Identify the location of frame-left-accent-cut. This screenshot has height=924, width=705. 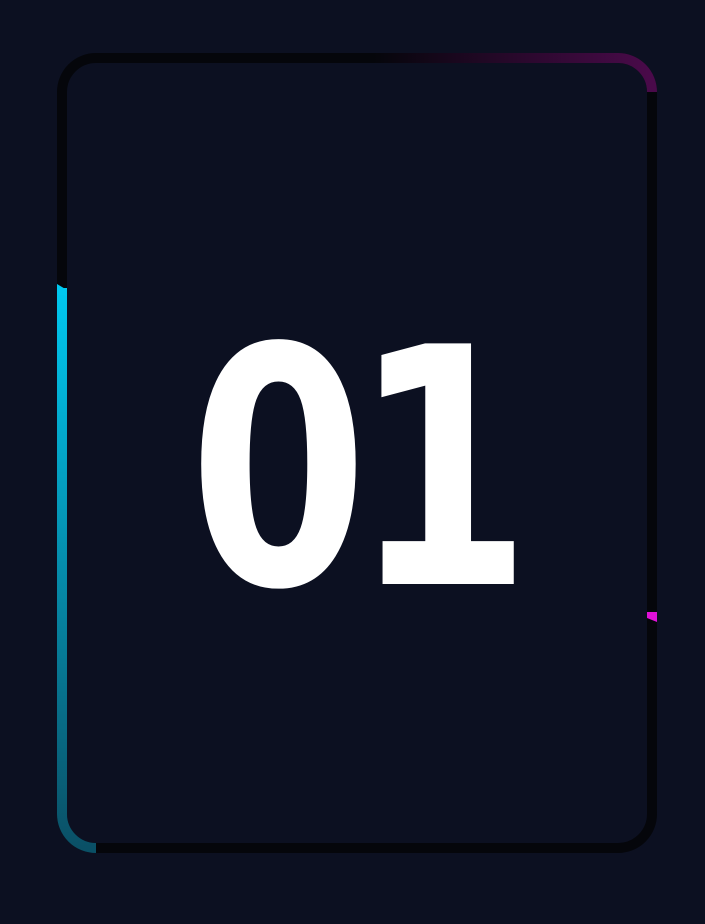
(62, 290).